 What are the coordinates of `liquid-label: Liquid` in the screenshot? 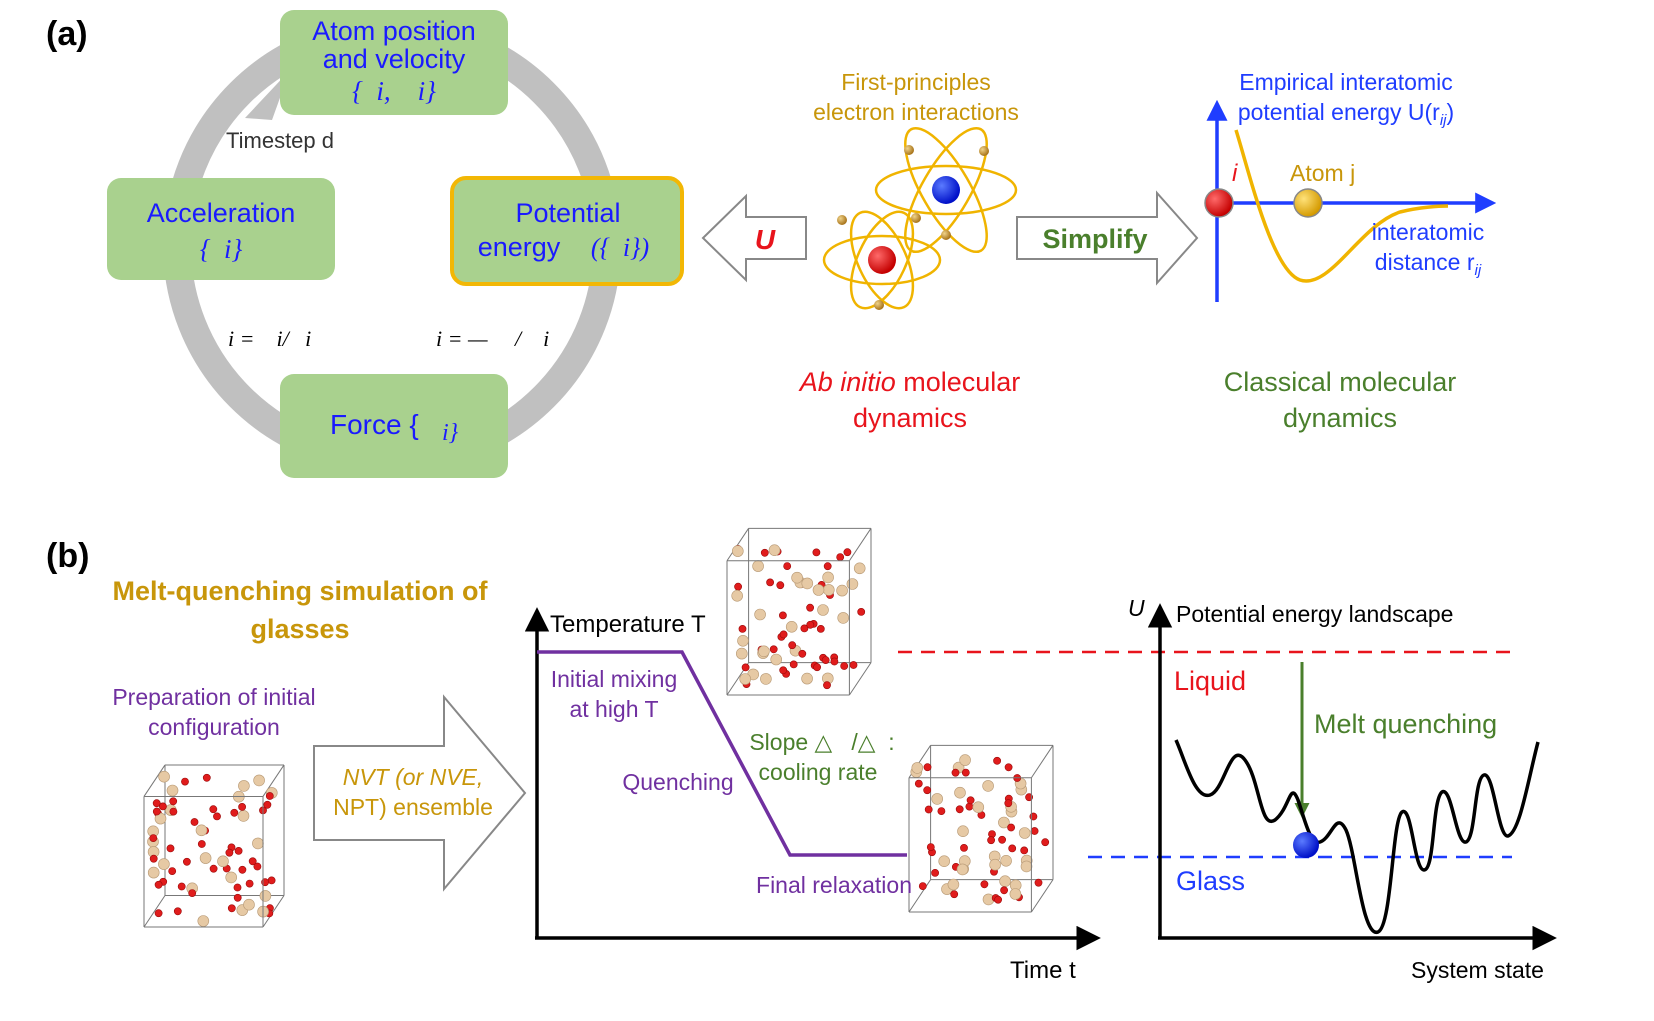 It's located at (1210, 681).